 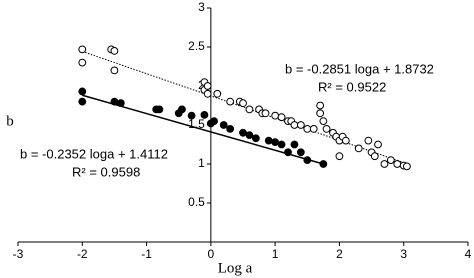 I want to click on y-tick-label: 1.5, so click(x=196, y=124).